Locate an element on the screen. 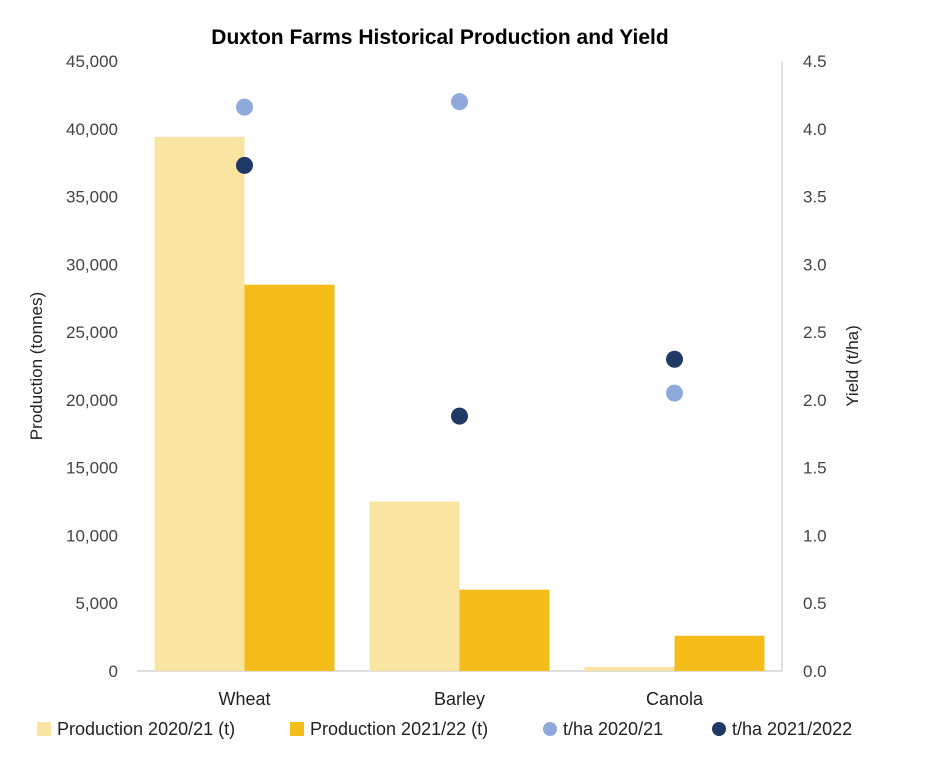 The height and width of the screenshot is (765, 934). y-tick-label: 10,000 is located at coordinates (92, 535).